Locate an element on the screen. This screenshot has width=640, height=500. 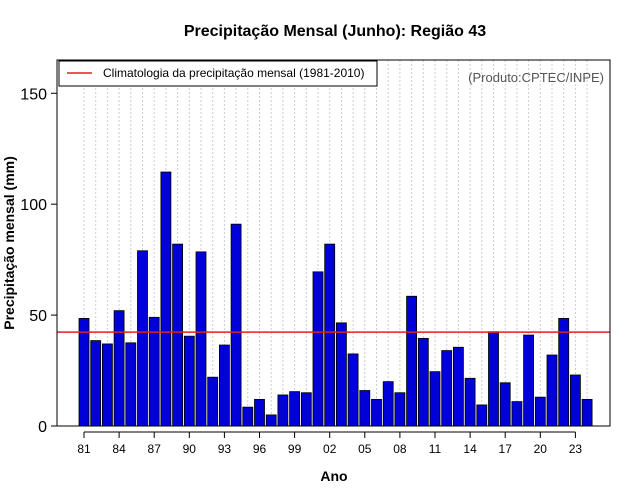
x-tick-label-08: 08 is located at coordinates (400, 449).